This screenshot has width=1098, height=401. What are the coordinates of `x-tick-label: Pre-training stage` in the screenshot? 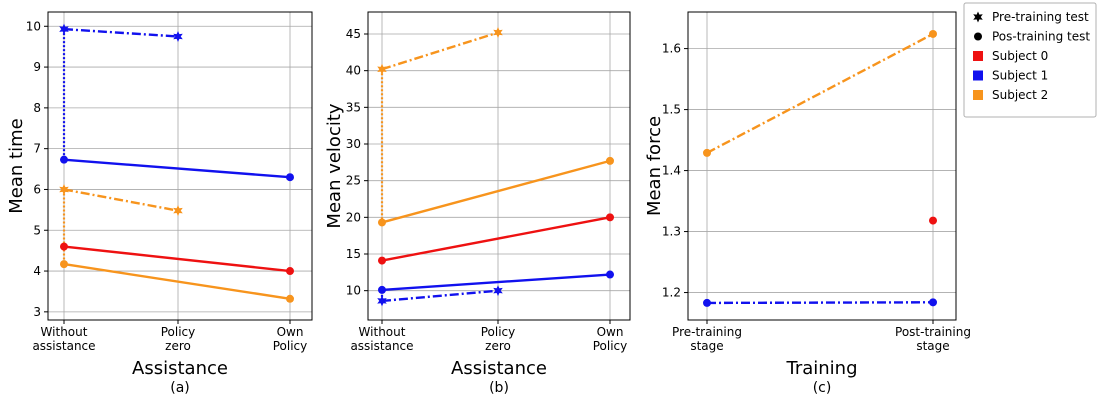 It's located at (707, 339).